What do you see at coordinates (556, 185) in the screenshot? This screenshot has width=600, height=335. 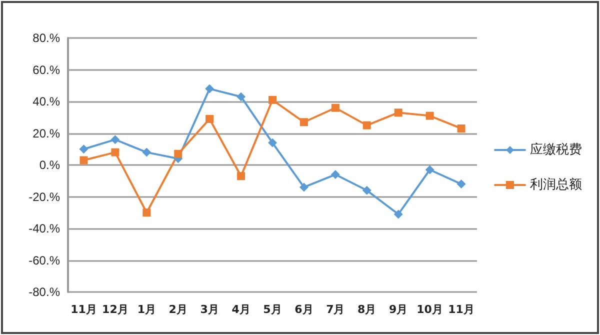 I see `legend-label: 利润总额` at bounding box center [556, 185].